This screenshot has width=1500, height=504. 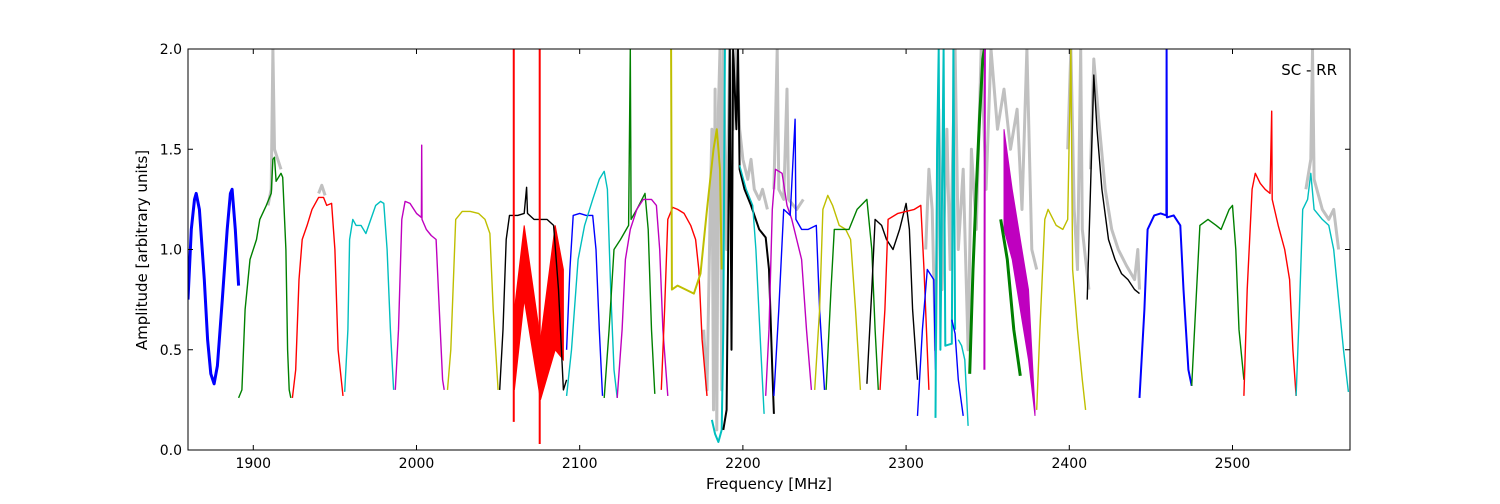 I want to click on x-tick-label: 2300, so click(x=906, y=464).